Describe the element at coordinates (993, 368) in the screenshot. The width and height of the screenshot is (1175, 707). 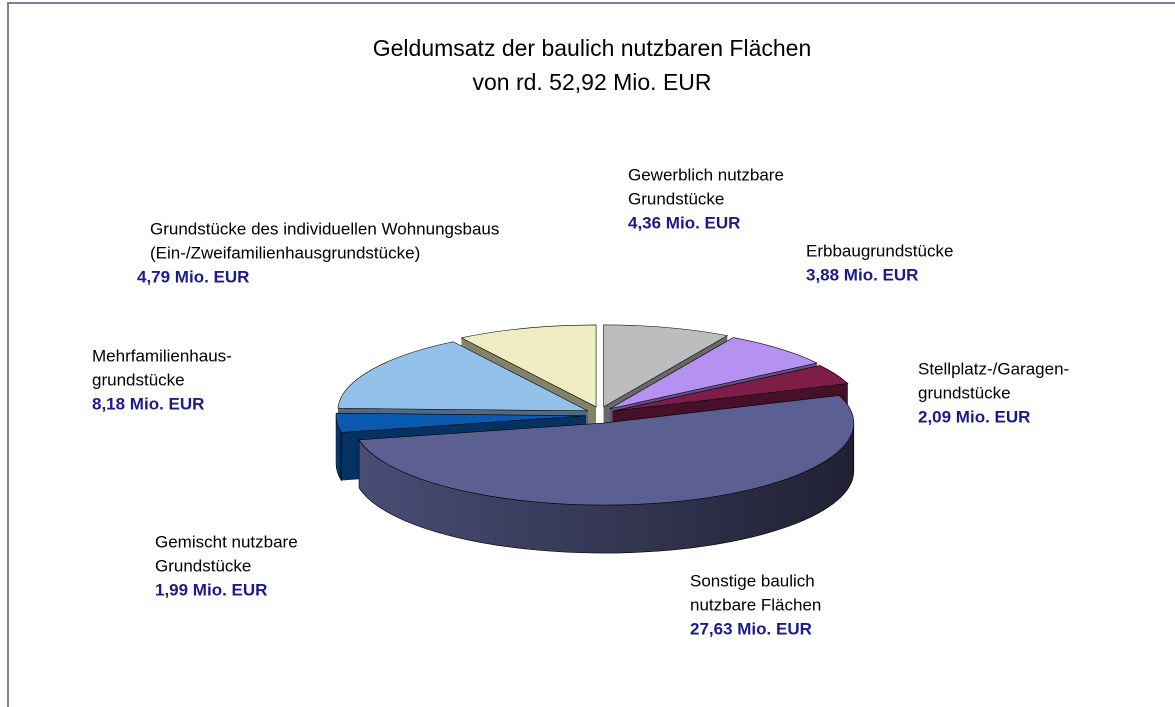
I see `slice-label: Stellplatz-/Garagen-` at that location.